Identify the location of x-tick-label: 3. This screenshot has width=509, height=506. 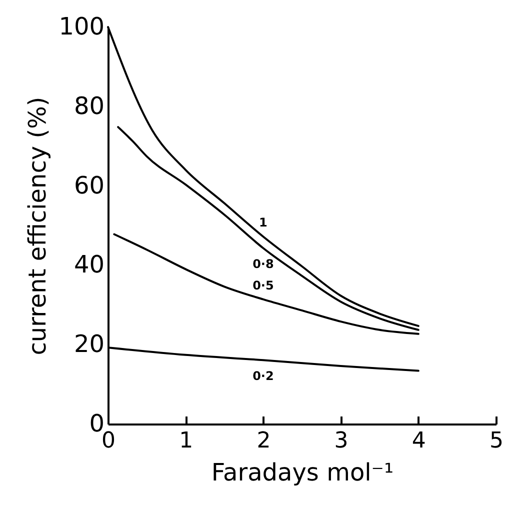
(341, 441).